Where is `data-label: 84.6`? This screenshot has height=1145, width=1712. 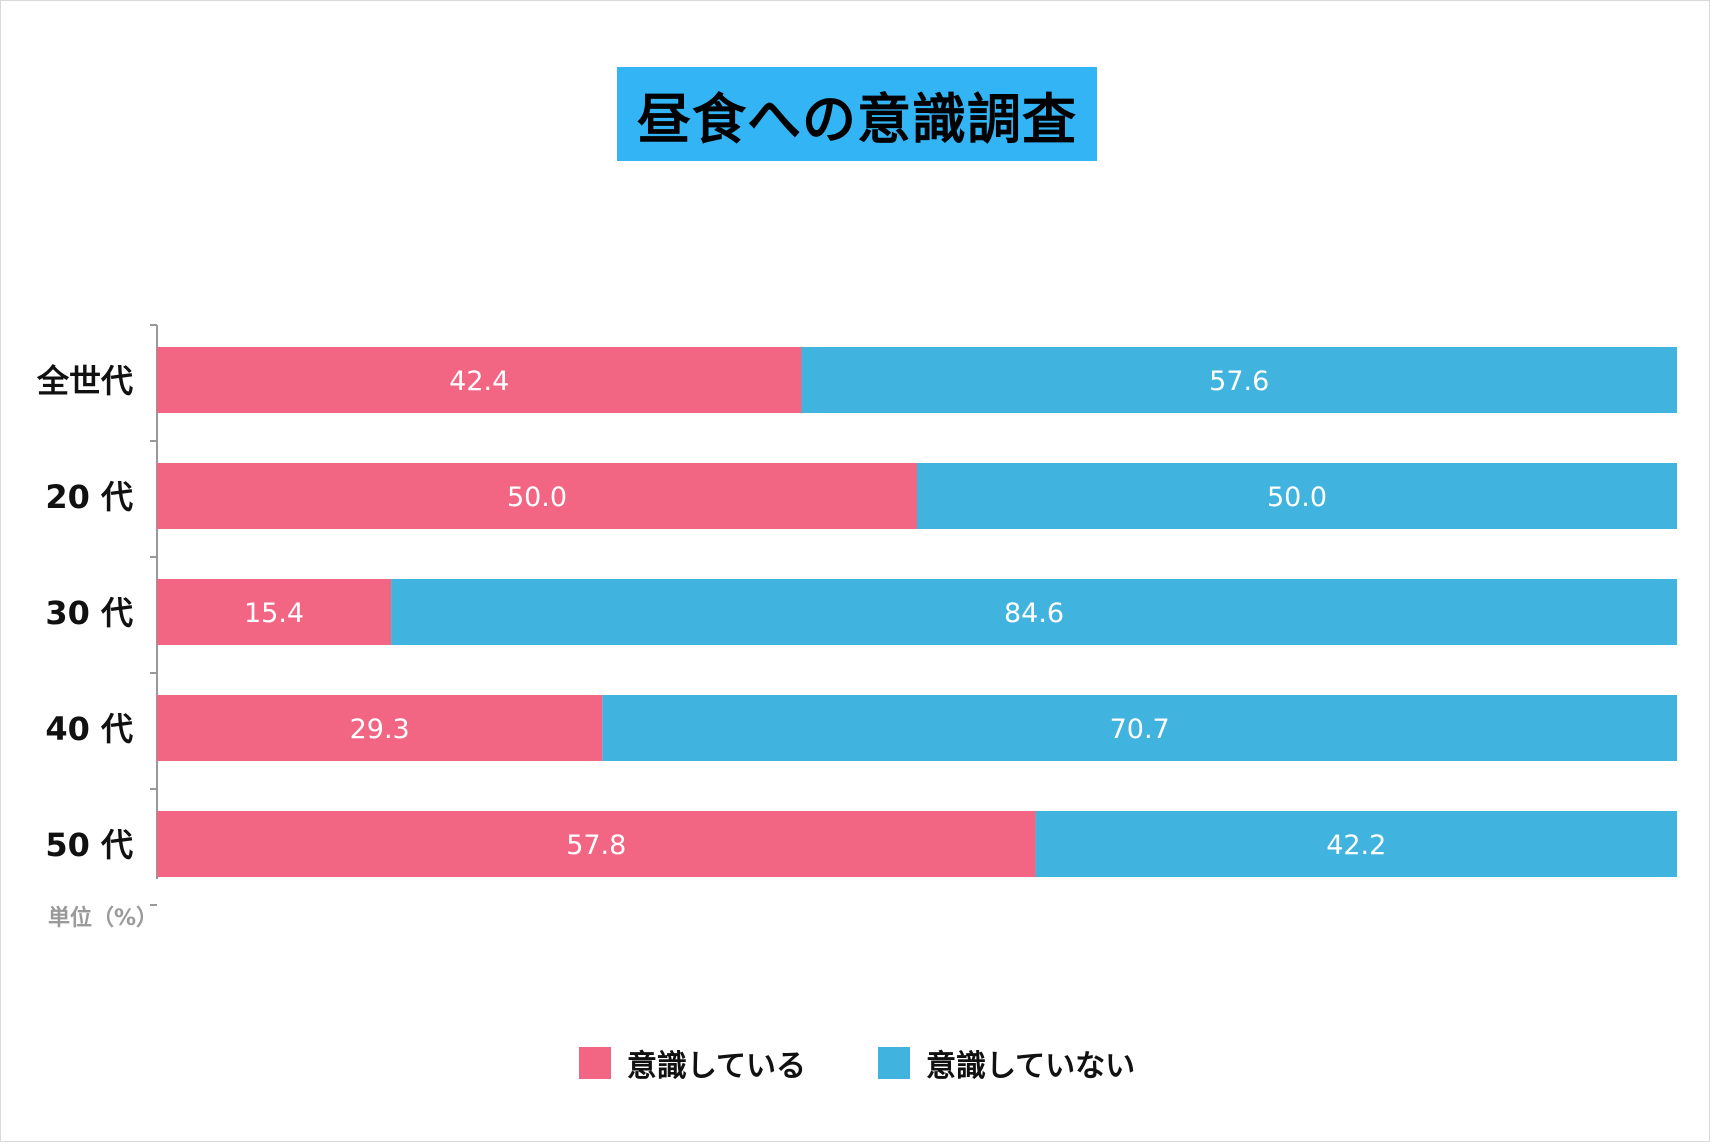 data-label: 84.6 is located at coordinates (1034, 613).